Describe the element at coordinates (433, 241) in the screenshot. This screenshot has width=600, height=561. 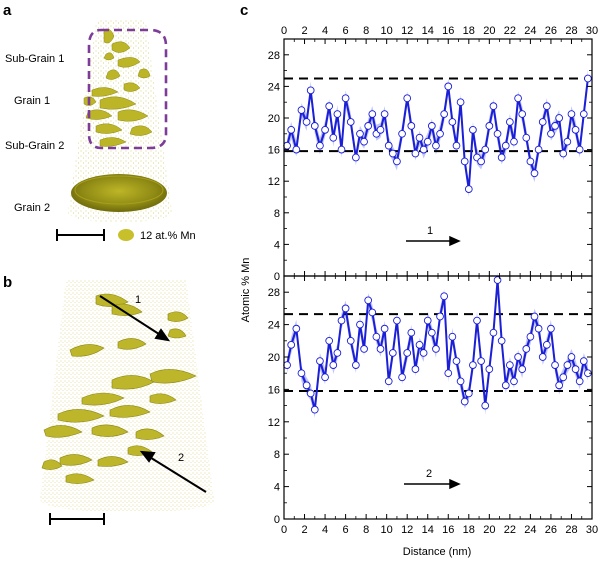
I see `profile-1-direction-arrow` at that location.